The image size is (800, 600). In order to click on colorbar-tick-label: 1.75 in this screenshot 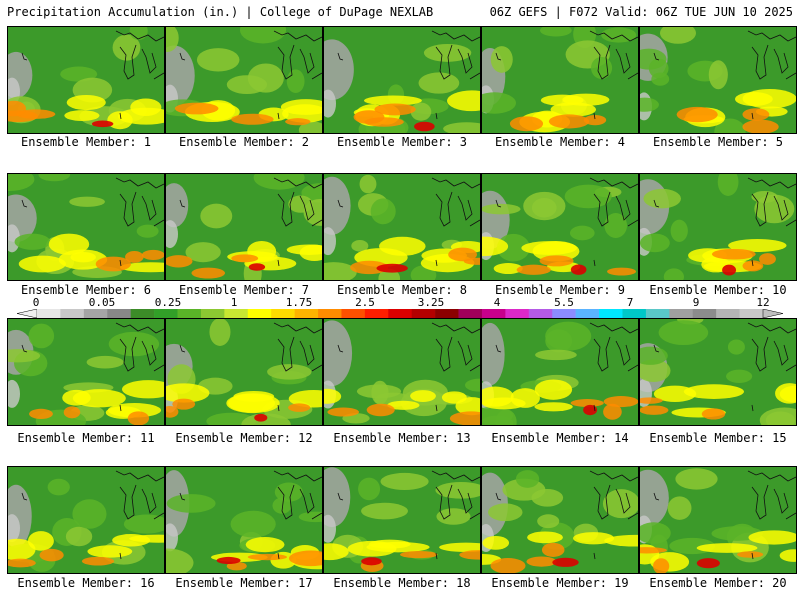, I will do `click(299, 302)`.